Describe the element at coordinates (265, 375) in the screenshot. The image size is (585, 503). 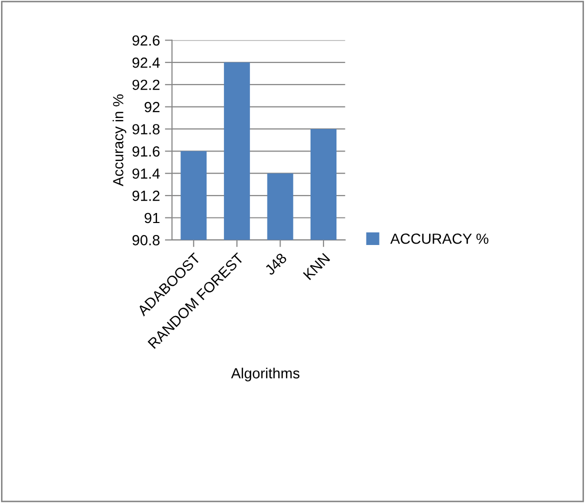
I see `x-axis-title: Algorithms` at that location.